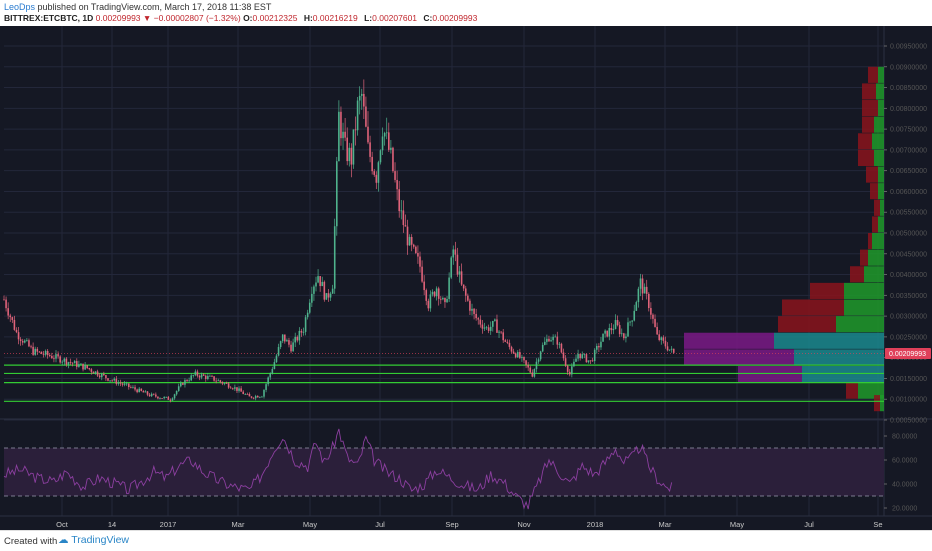  I want to click on tradingview-cloud-icon: ☁, so click(63, 540).